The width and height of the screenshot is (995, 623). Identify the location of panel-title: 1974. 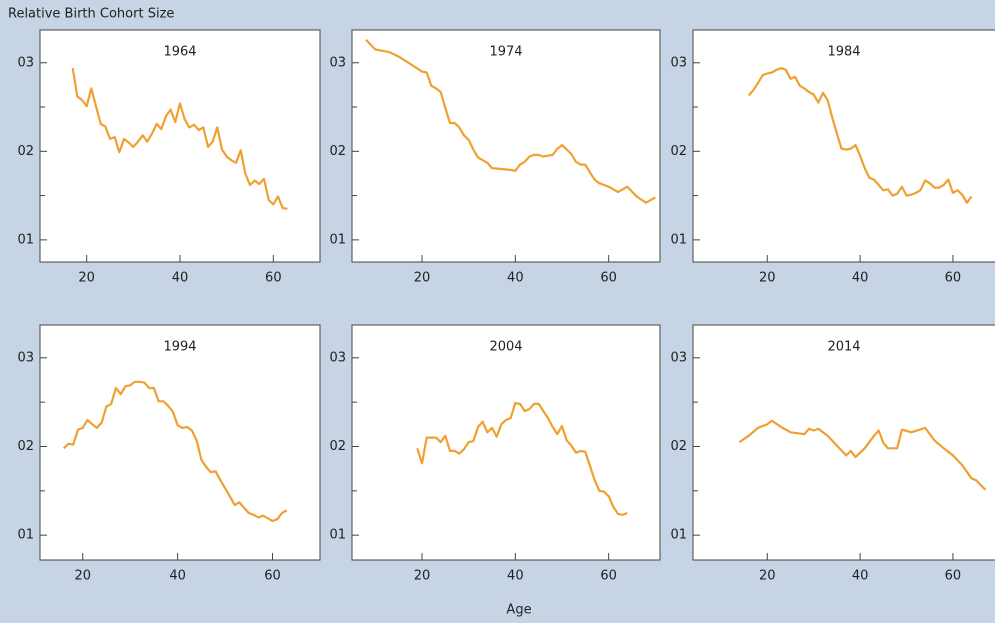
(505, 52).